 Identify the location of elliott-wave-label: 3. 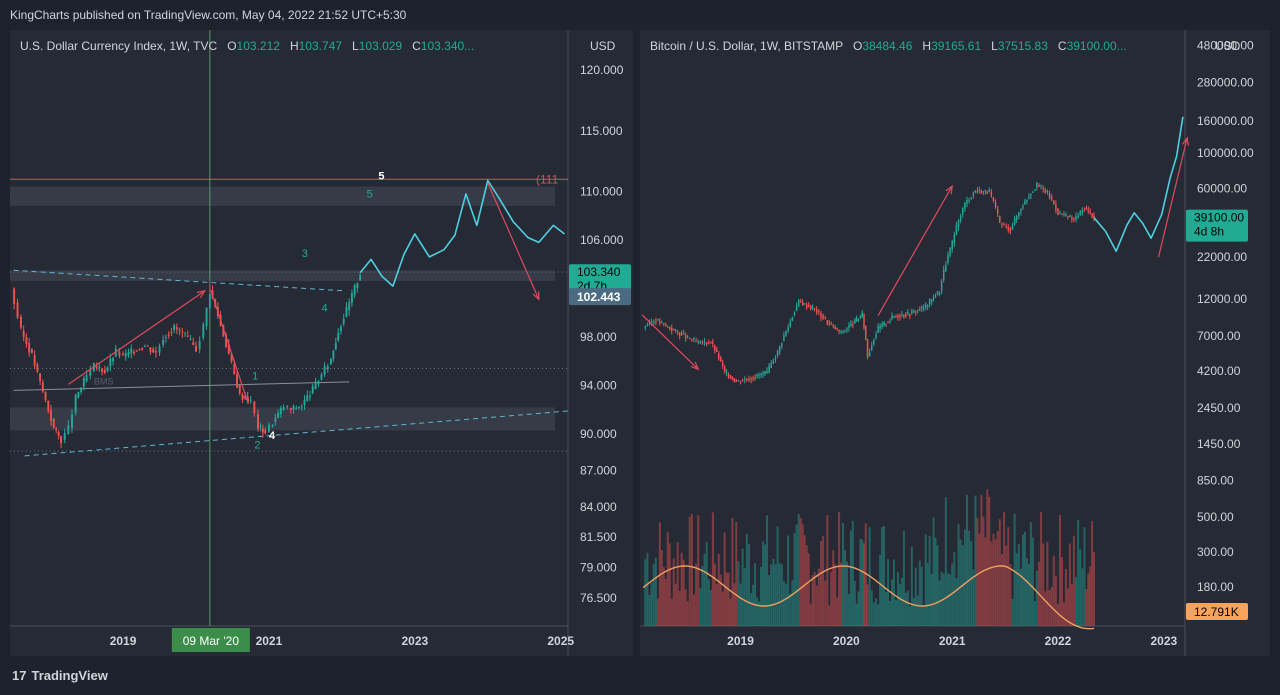
(305, 254).